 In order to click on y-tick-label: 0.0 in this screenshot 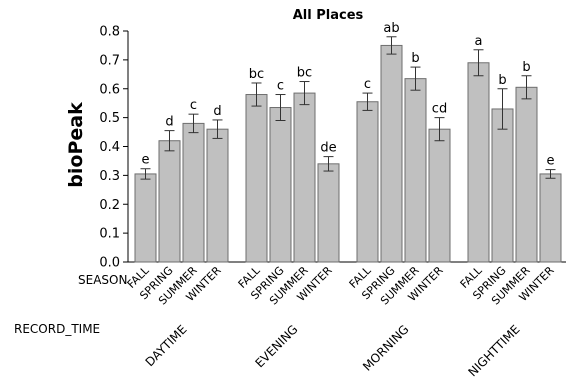, I will do `click(109, 263)`.